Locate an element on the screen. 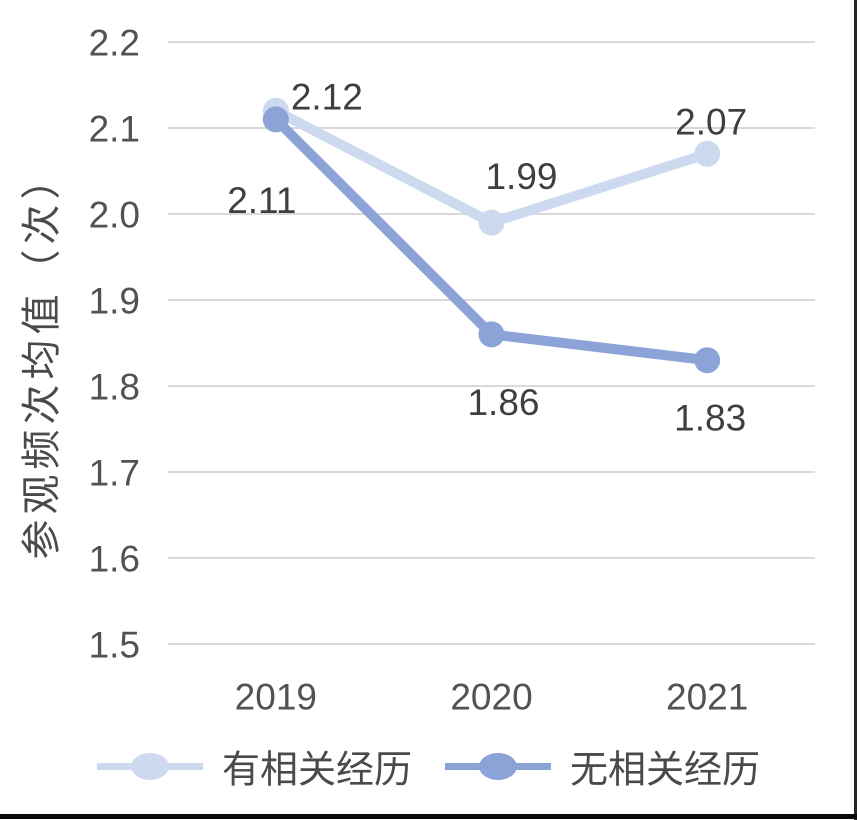 This screenshot has width=857, height=820. y-tick-label: 1.5 is located at coordinates (114, 645).